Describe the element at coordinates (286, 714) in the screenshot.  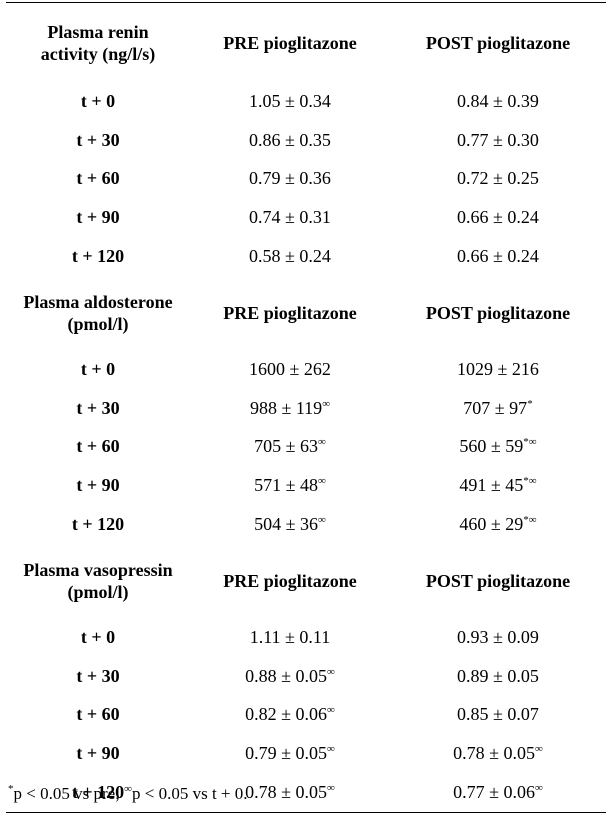
I see `pre-value: 0.82 ± 0.06` at that location.